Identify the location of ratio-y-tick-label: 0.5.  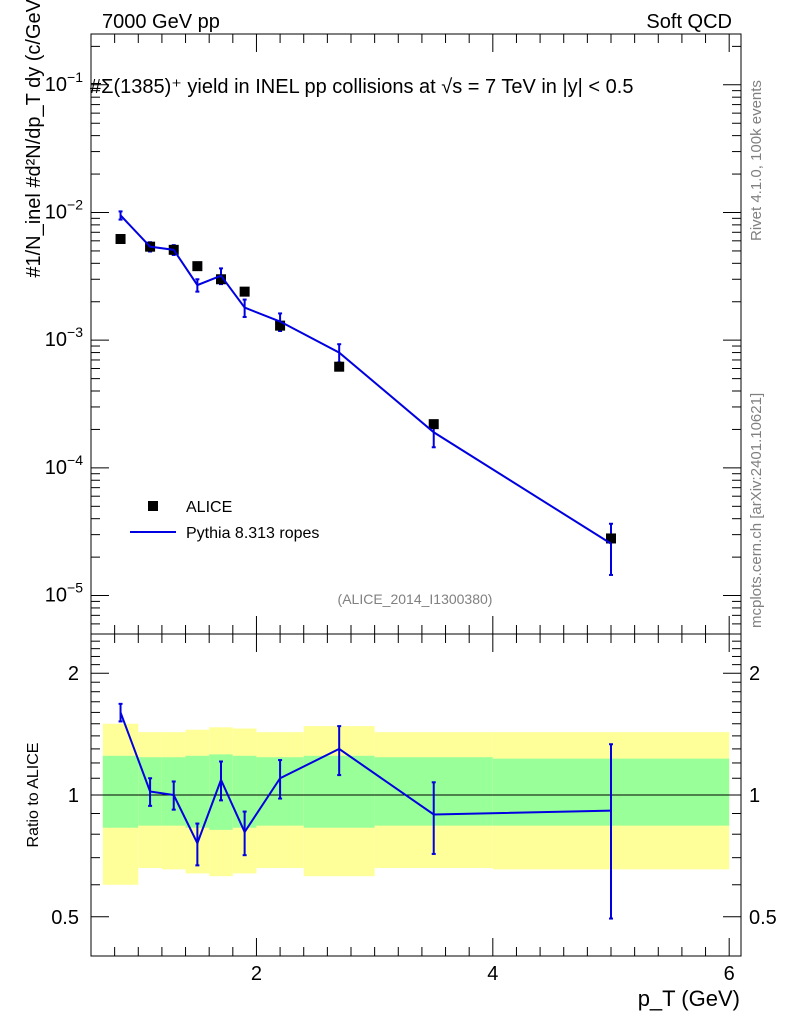
(65, 918).